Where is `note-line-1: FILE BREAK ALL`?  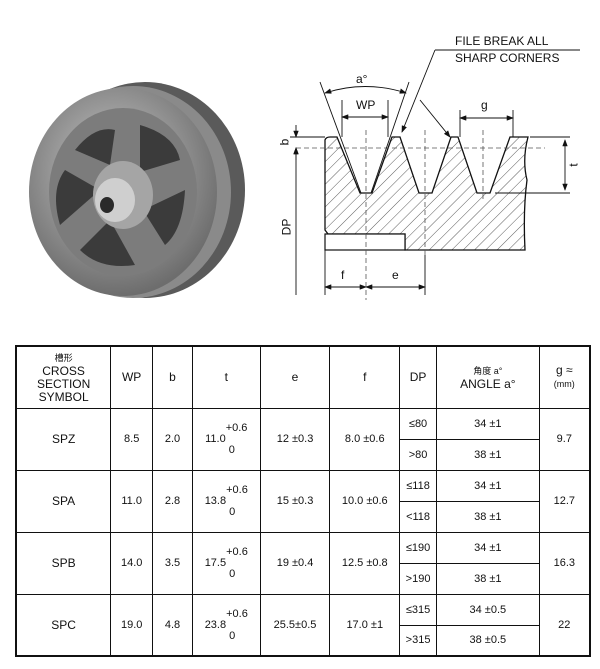
note-line-1: FILE BREAK ALL is located at coordinates (502, 41).